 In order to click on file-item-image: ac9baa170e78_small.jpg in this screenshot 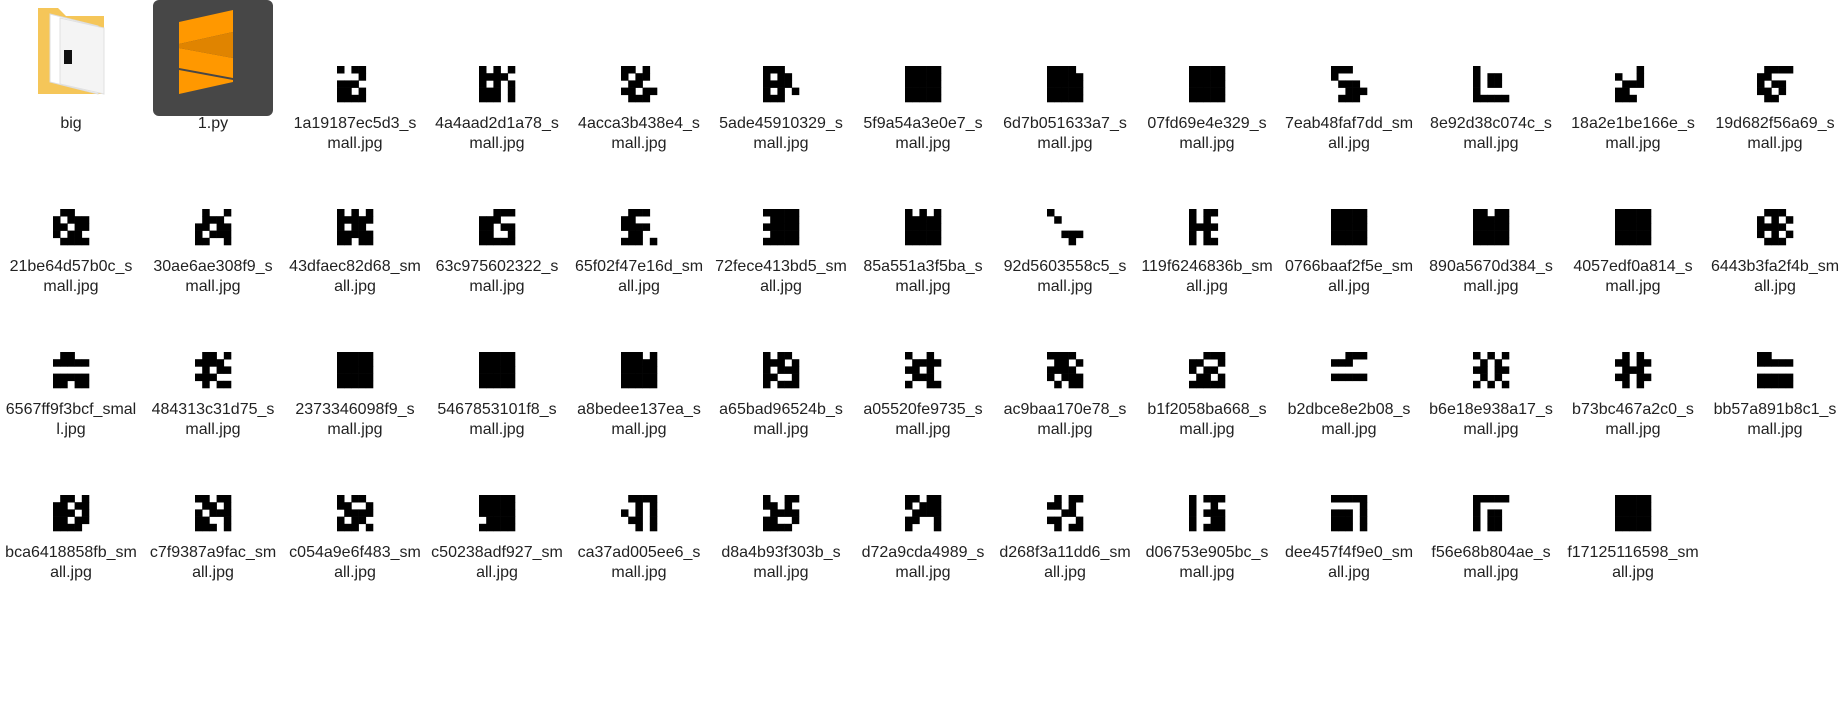, I will do `click(1065, 366)`.